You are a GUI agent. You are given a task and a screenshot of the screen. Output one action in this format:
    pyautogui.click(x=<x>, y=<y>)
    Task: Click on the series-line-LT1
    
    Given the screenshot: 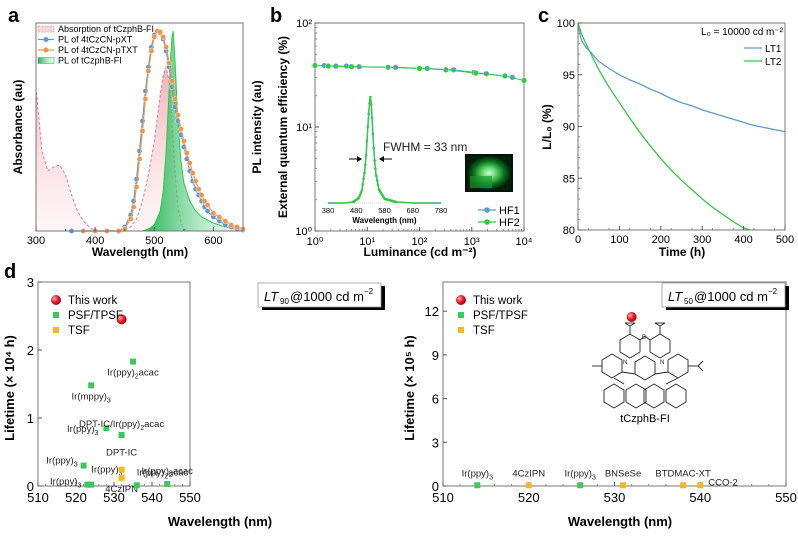 What is the action you would take?
    pyautogui.click(x=681, y=77)
    